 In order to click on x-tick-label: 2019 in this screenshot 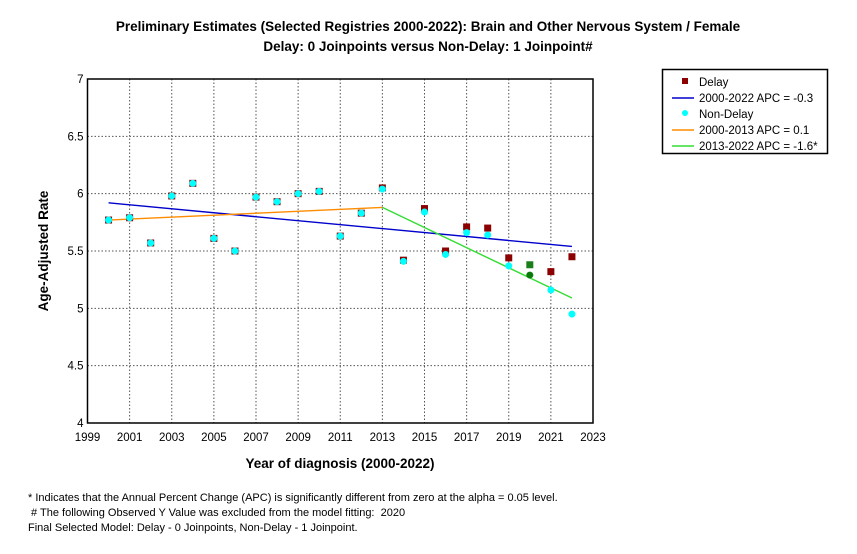, I will do `click(509, 438)`.